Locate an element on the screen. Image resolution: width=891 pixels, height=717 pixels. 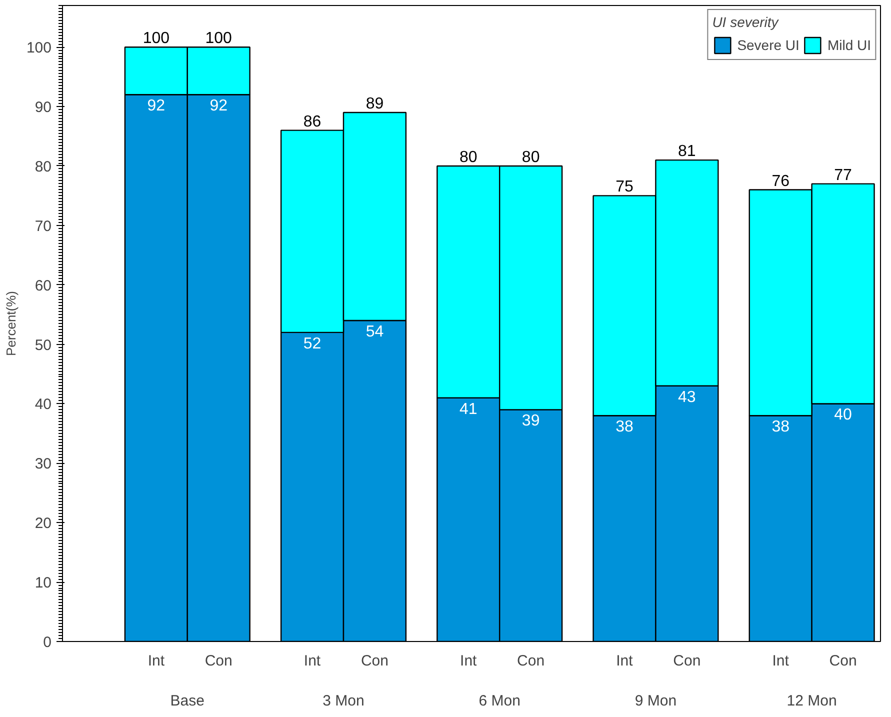
y-tick-label: 10 is located at coordinates (43, 583).